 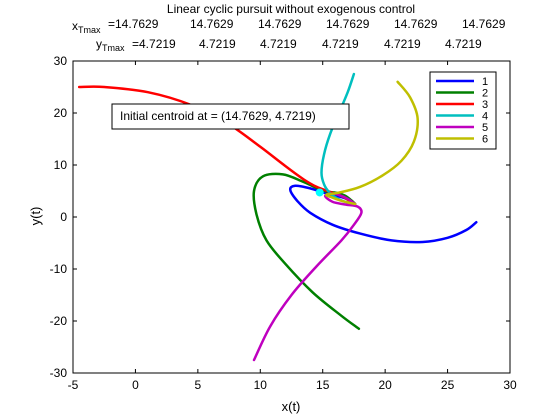 What do you see at coordinates (485, 128) in the screenshot?
I see `legend-label-5: 5` at bounding box center [485, 128].